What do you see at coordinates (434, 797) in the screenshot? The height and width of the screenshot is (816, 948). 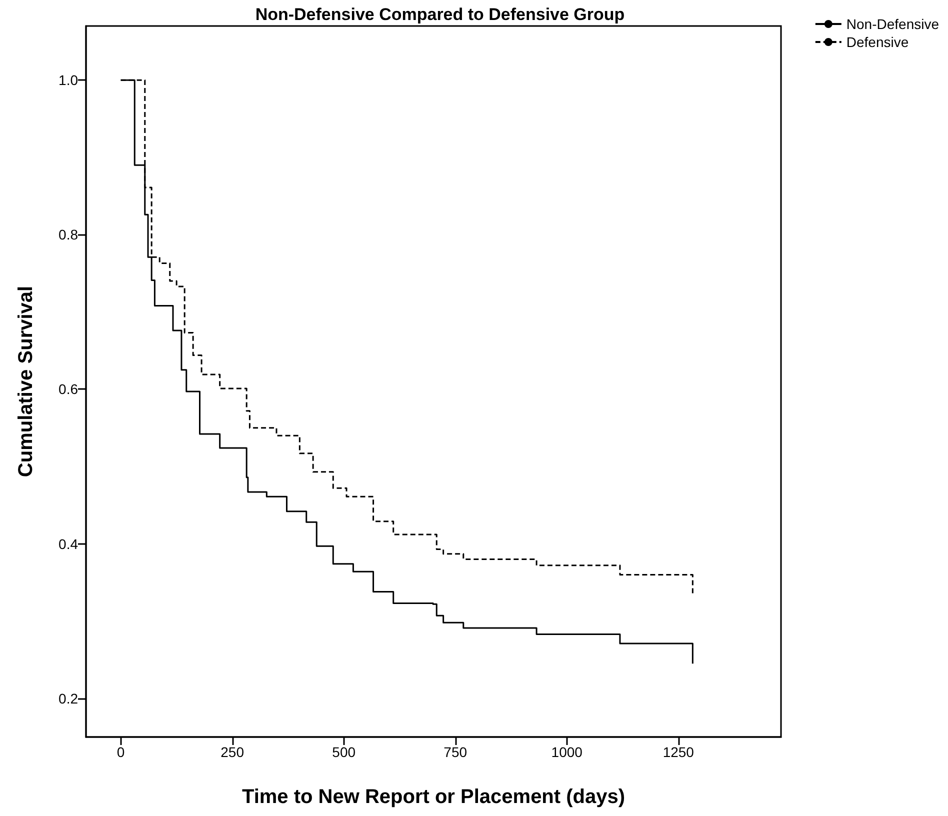 I see `x-axis-title: Time to New Report or Placement (days)` at bounding box center [434, 797].